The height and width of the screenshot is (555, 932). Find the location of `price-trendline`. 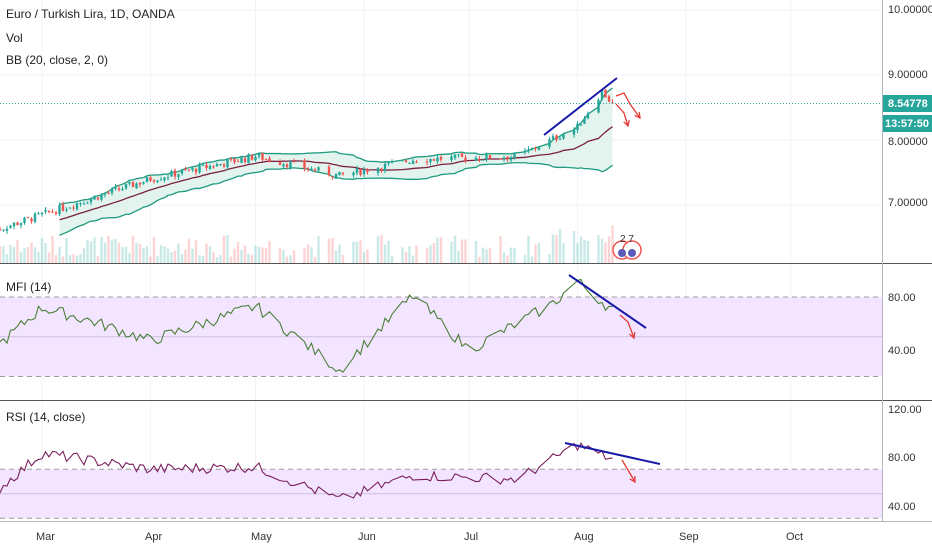

price-trendline is located at coordinates (580, 106).